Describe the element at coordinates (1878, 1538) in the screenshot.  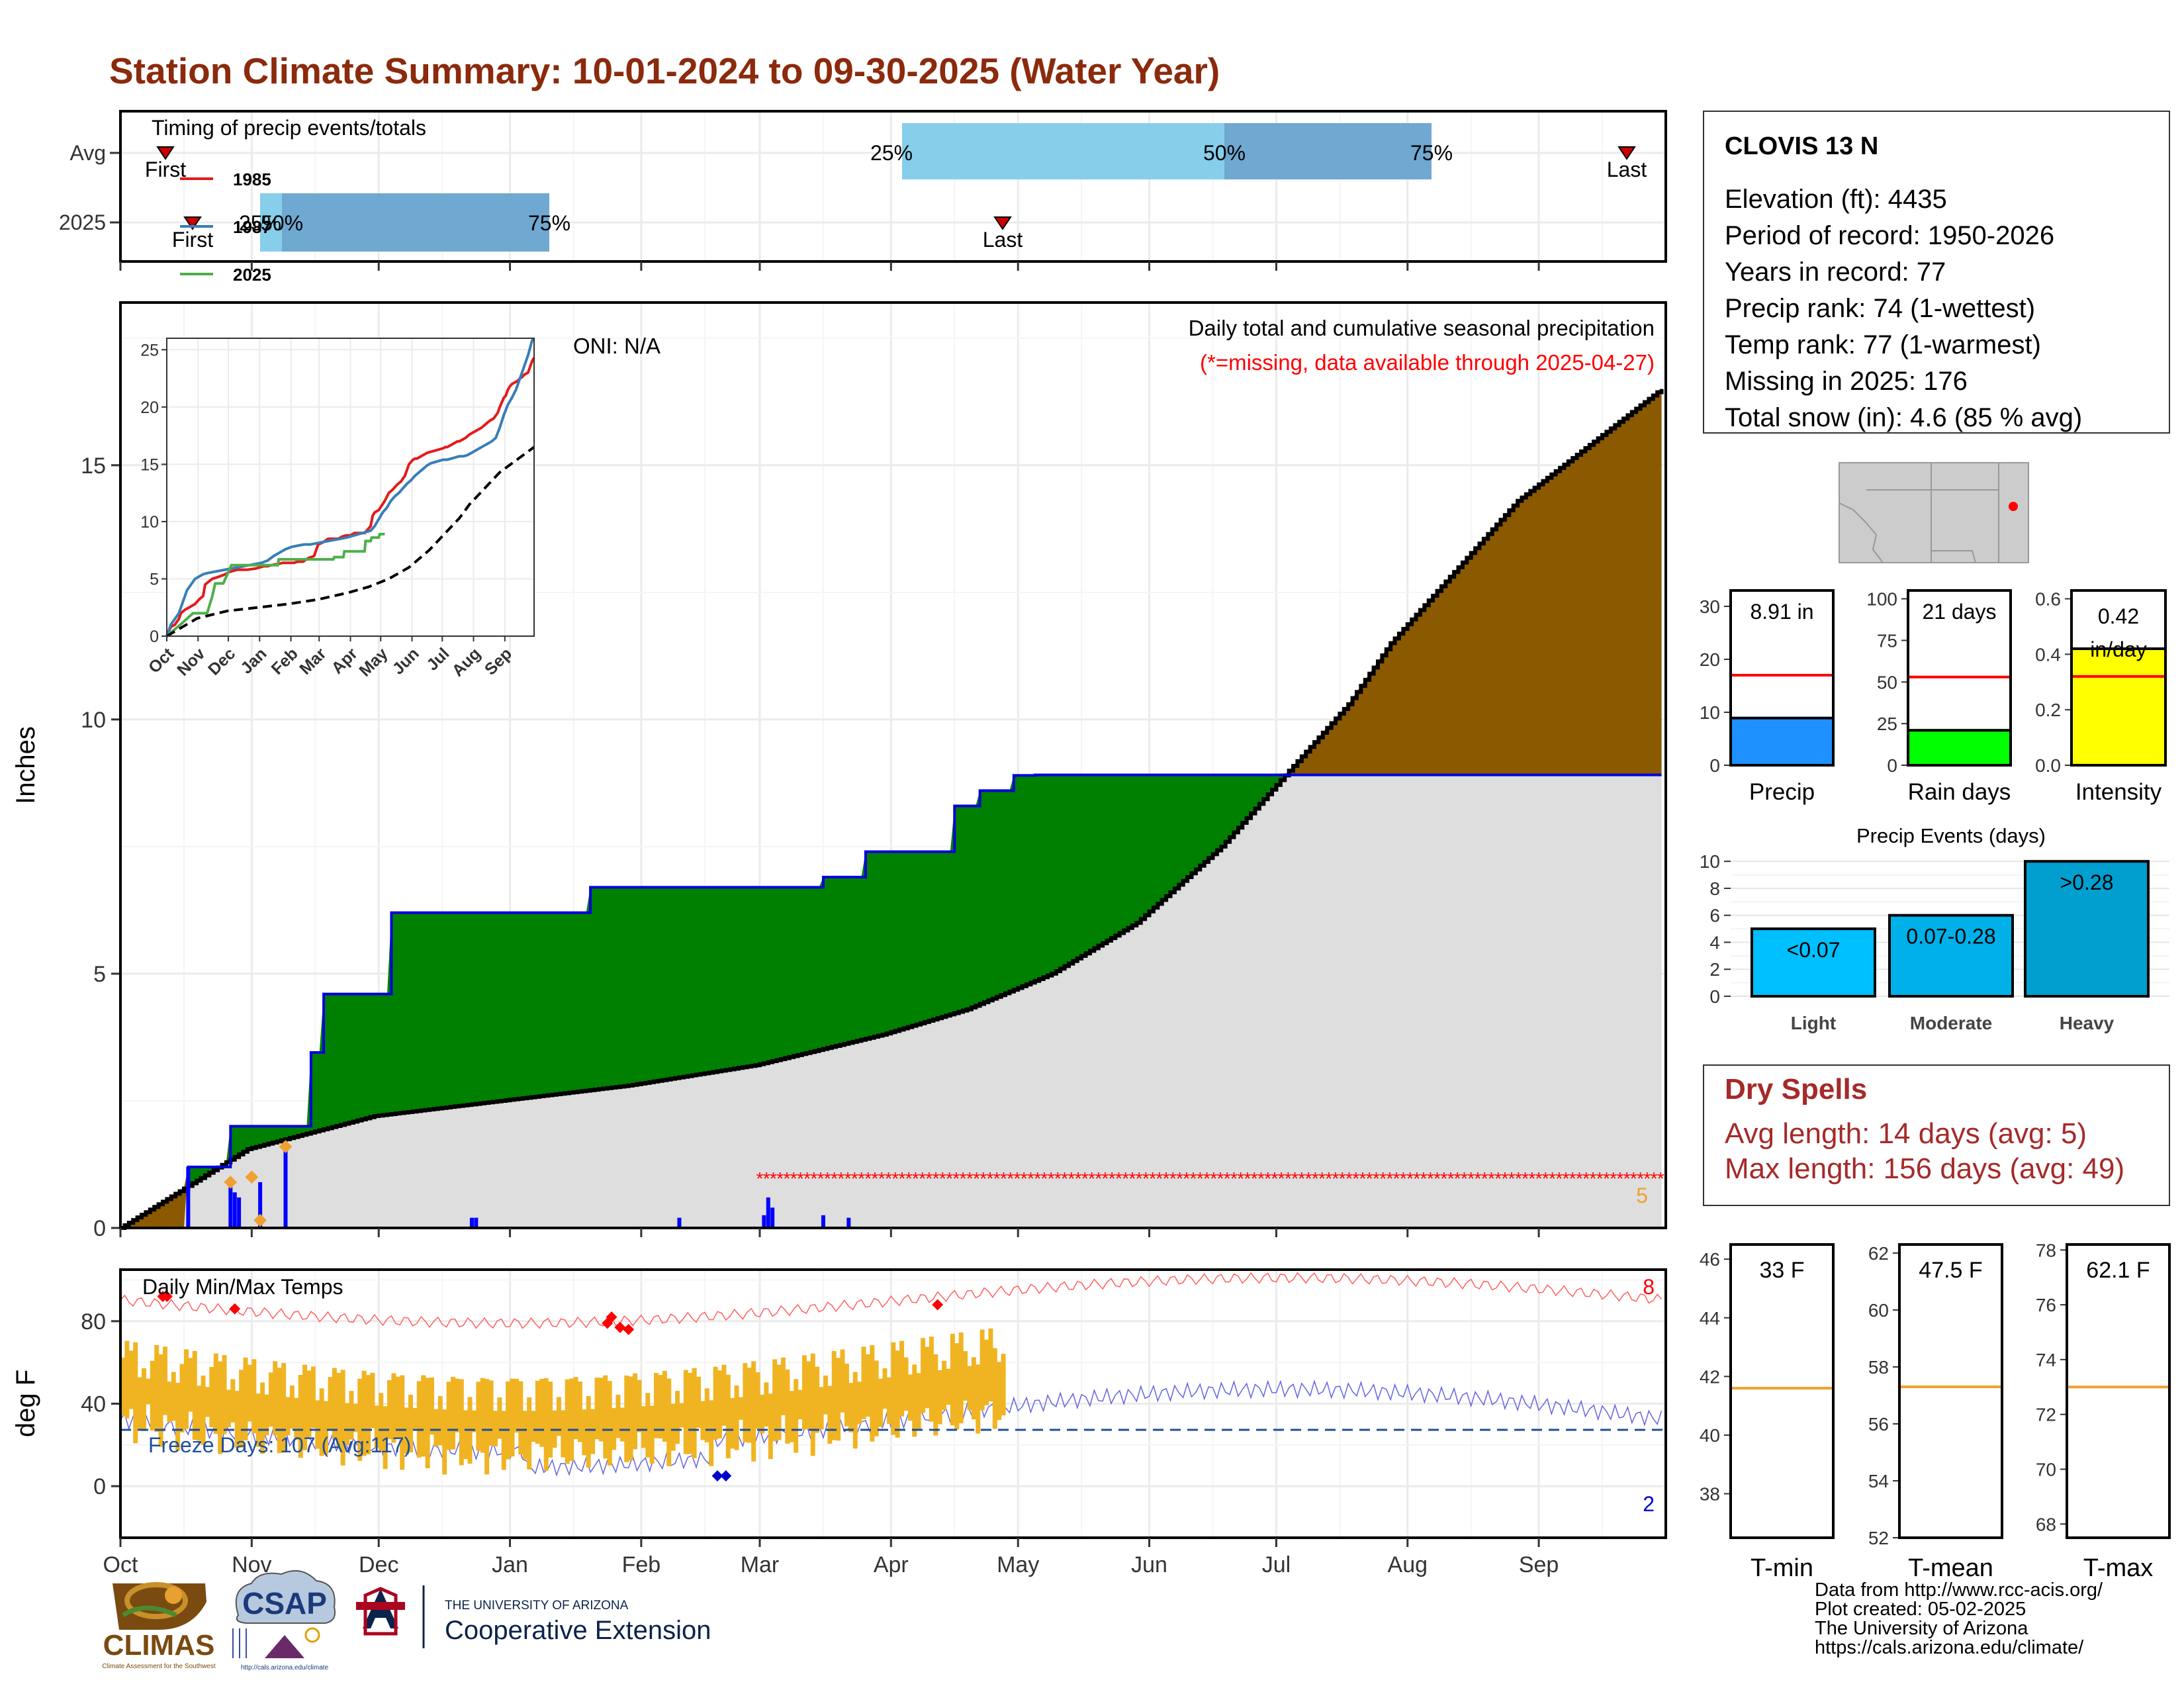
I see `y-tick-label: 52` at that location.